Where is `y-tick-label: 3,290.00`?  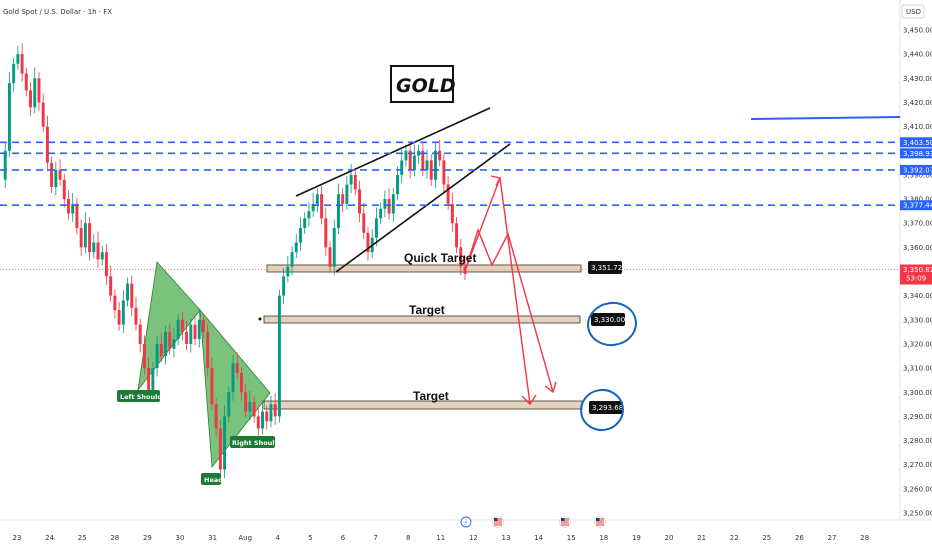 y-tick-label: 3,290.00 is located at coordinates (917, 417).